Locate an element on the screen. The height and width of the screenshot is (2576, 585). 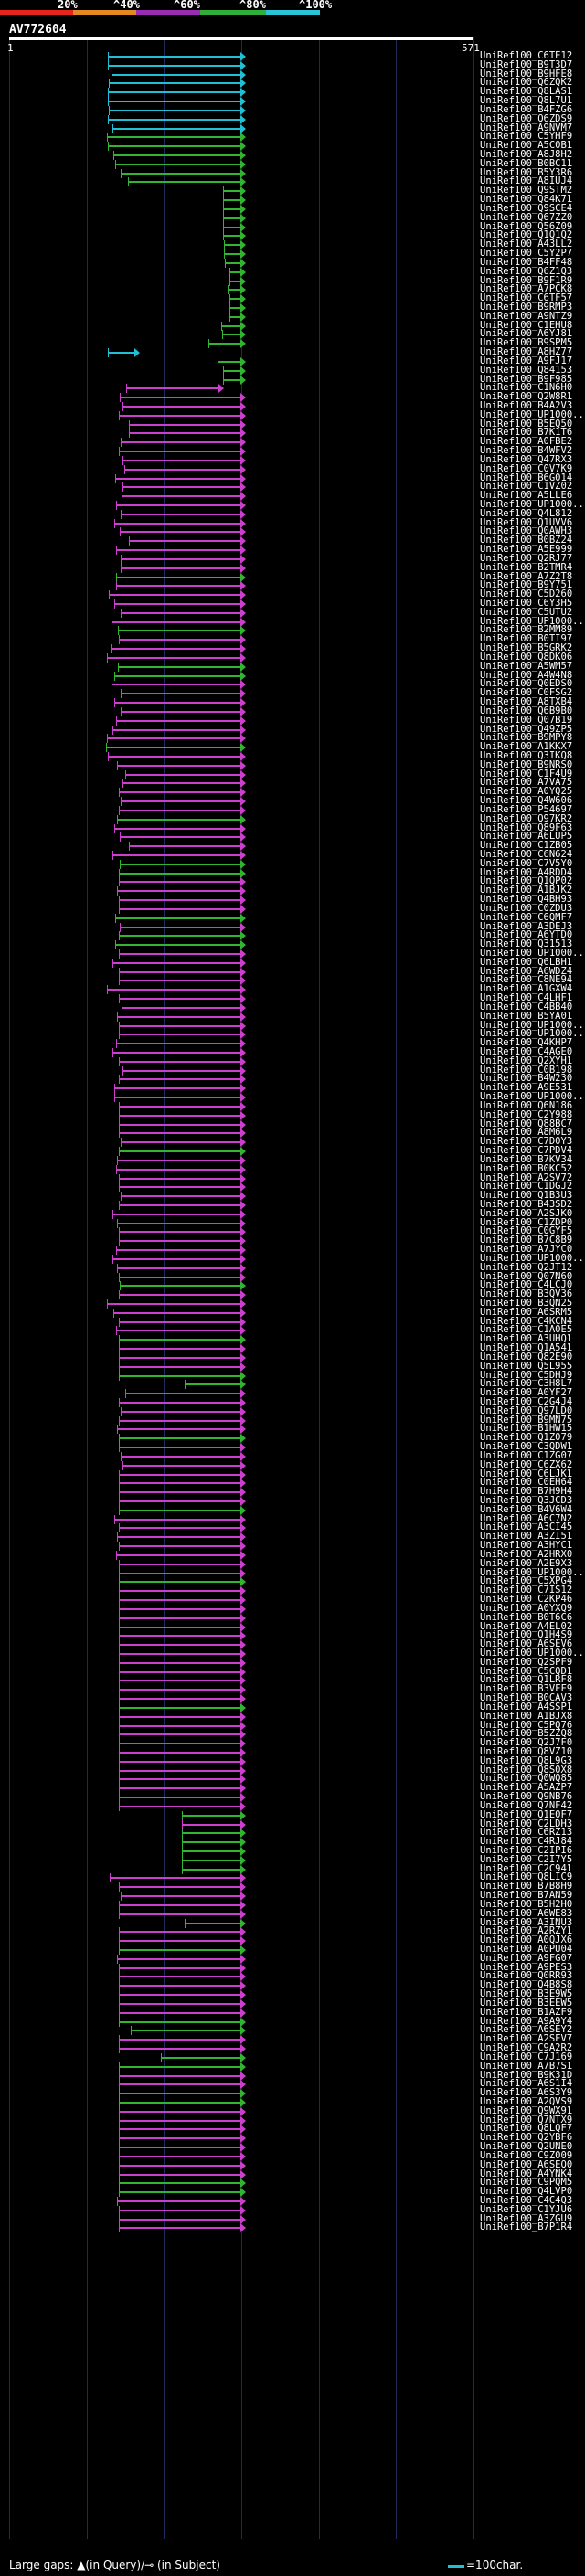
hit-label: UniRef100_B5EQ50 is located at coordinates (527, 424).